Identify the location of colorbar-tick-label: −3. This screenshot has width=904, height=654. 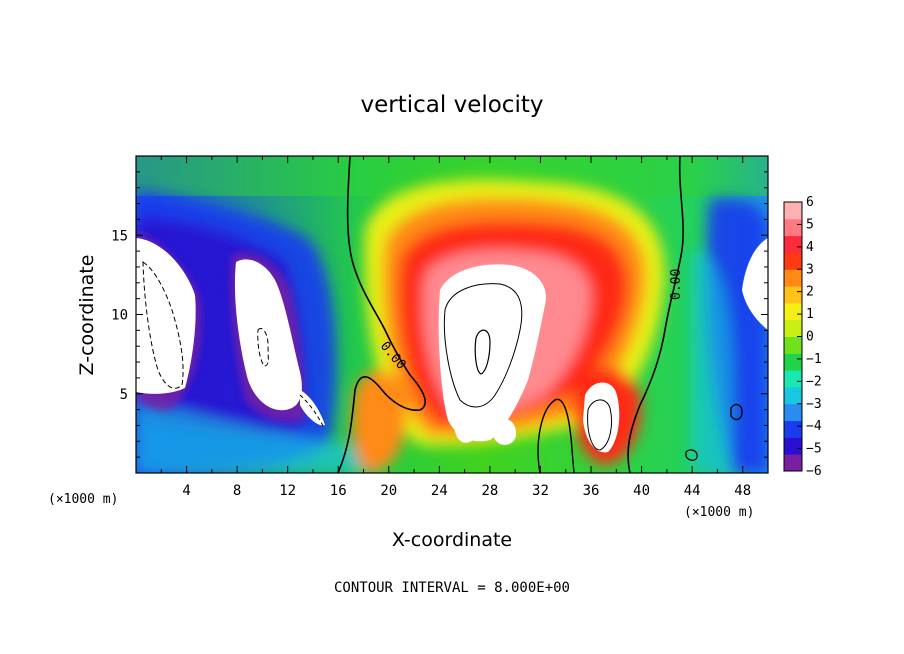
(814, 404).